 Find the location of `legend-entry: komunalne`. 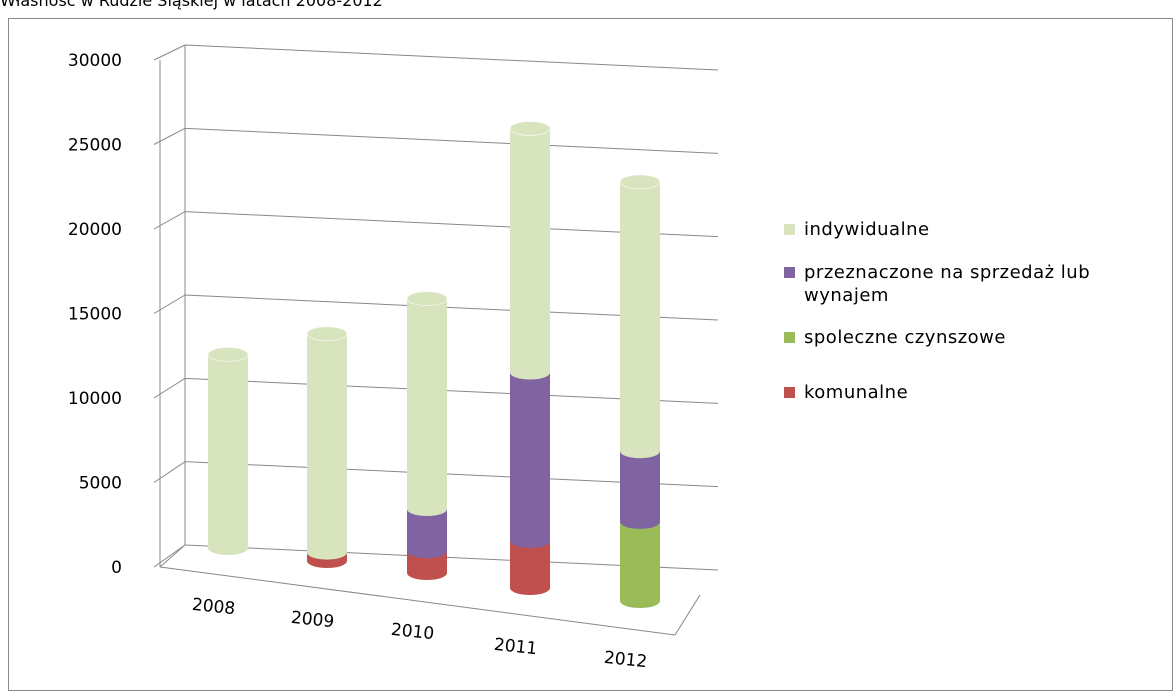

legend-entry: komunalne is located at coordinates (979, 392).